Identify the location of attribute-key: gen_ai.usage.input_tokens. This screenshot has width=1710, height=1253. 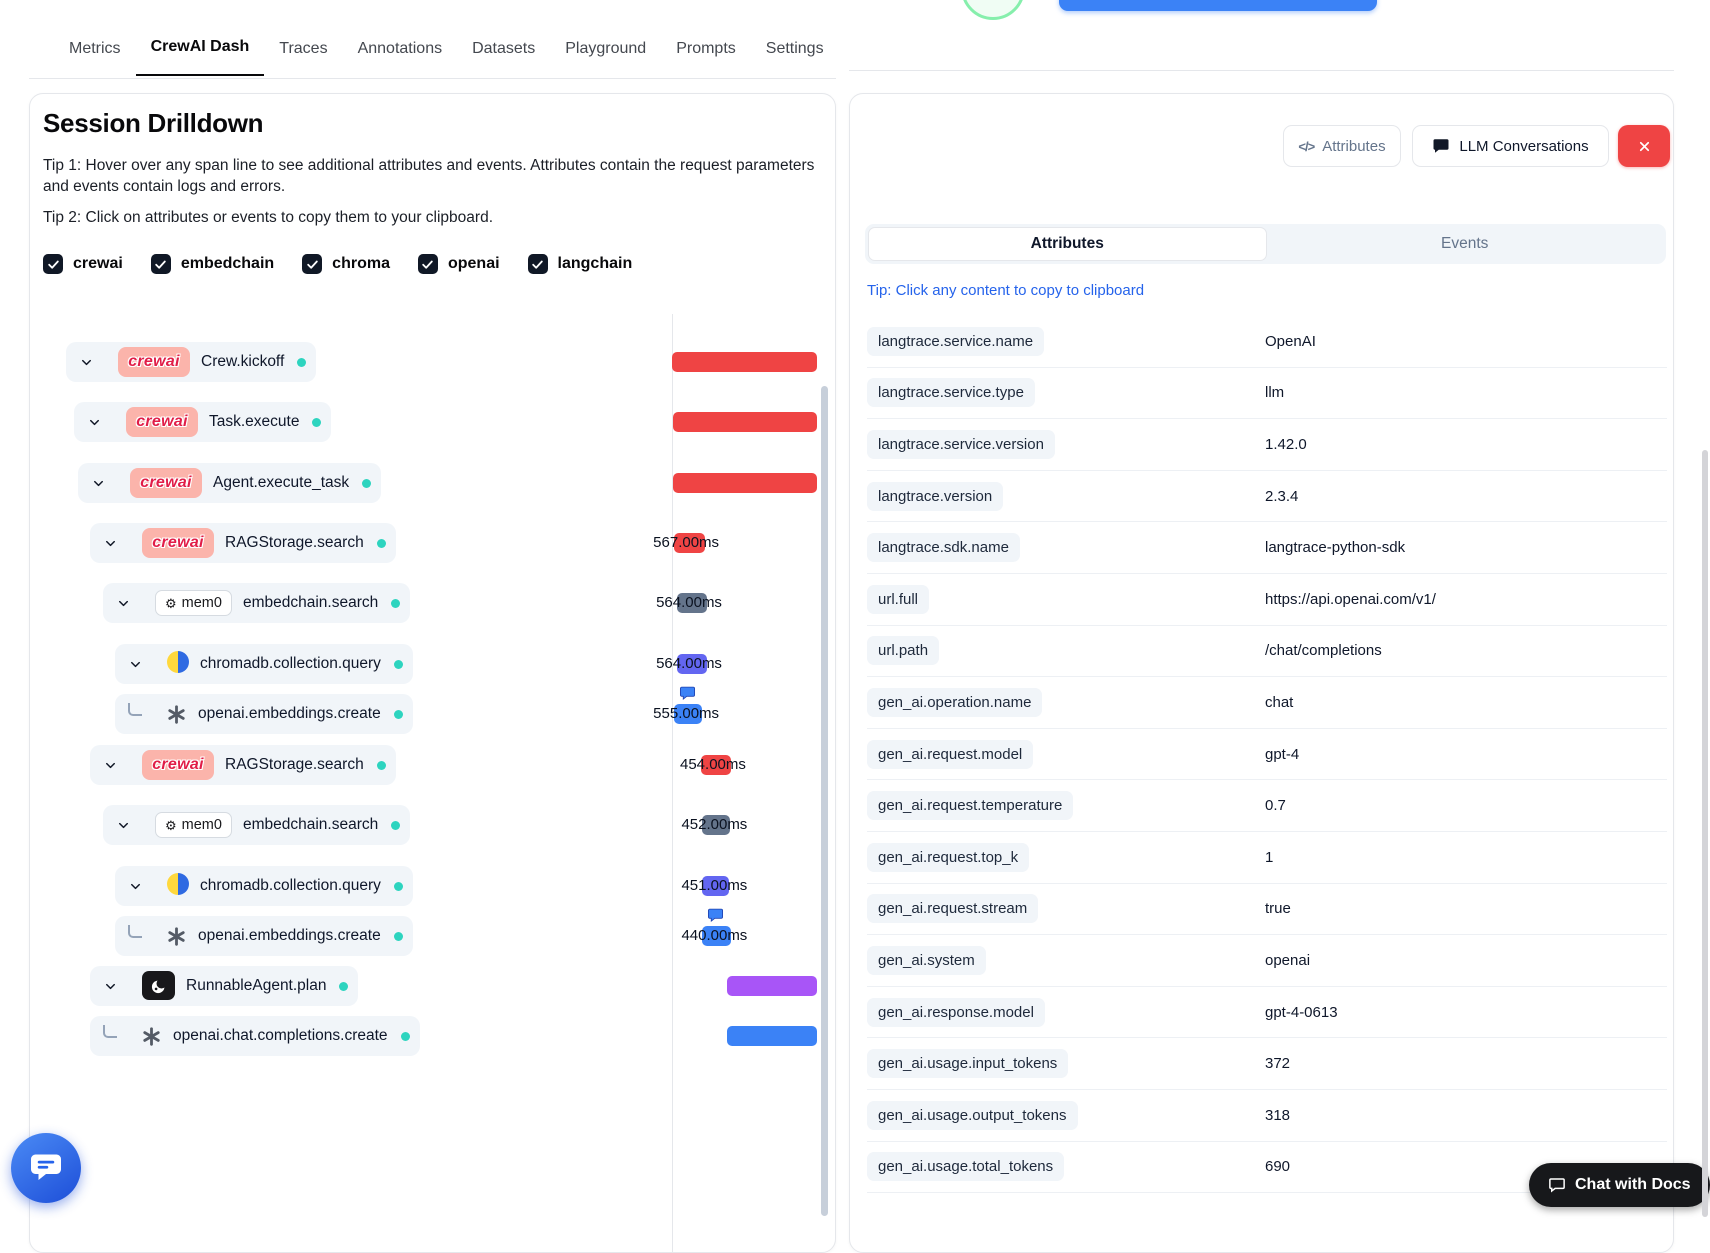
(968, 1064).